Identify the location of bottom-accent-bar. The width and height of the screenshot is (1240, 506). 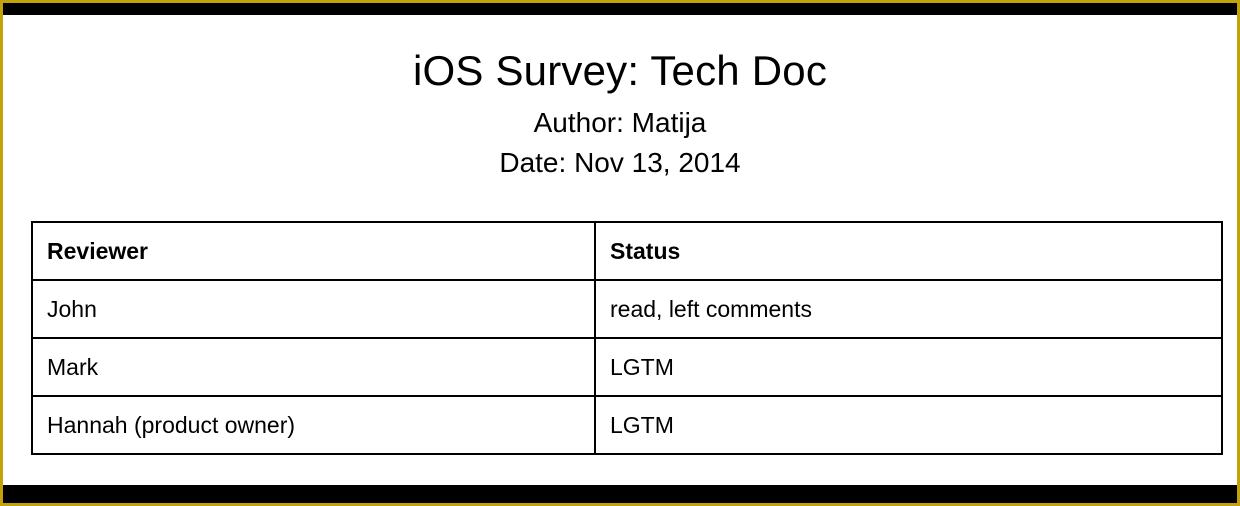
(620, 494).